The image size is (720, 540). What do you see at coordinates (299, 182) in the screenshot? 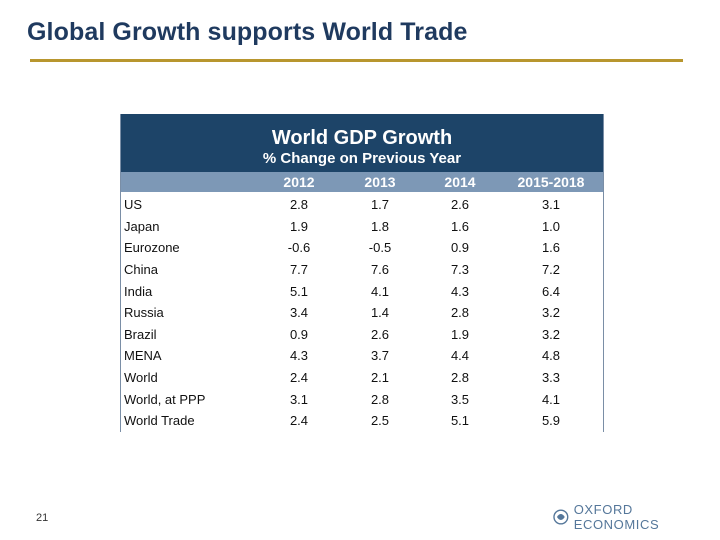
I see `column-header-2012: 2012` at bounding box center [299, 182].